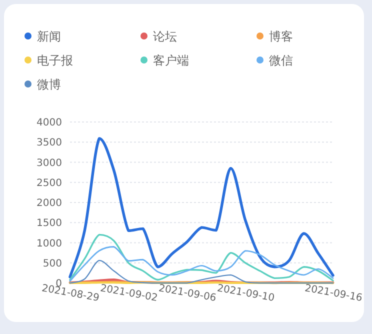 This screenshot has height=334, width=372. Describe the element at coordinates (187, 293) in the screenshot. I see `x-tick-label: 2021-09-06` at that location.